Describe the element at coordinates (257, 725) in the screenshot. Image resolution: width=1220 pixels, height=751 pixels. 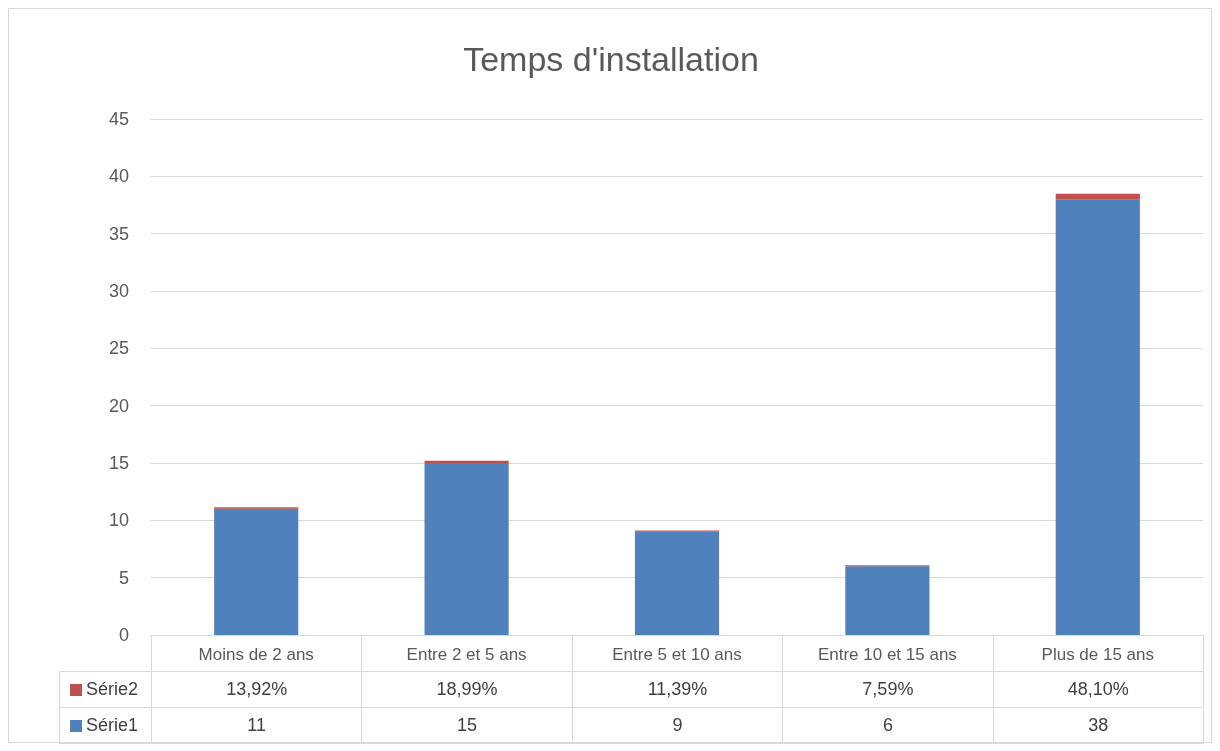
I see `data-label: 11` at that location.